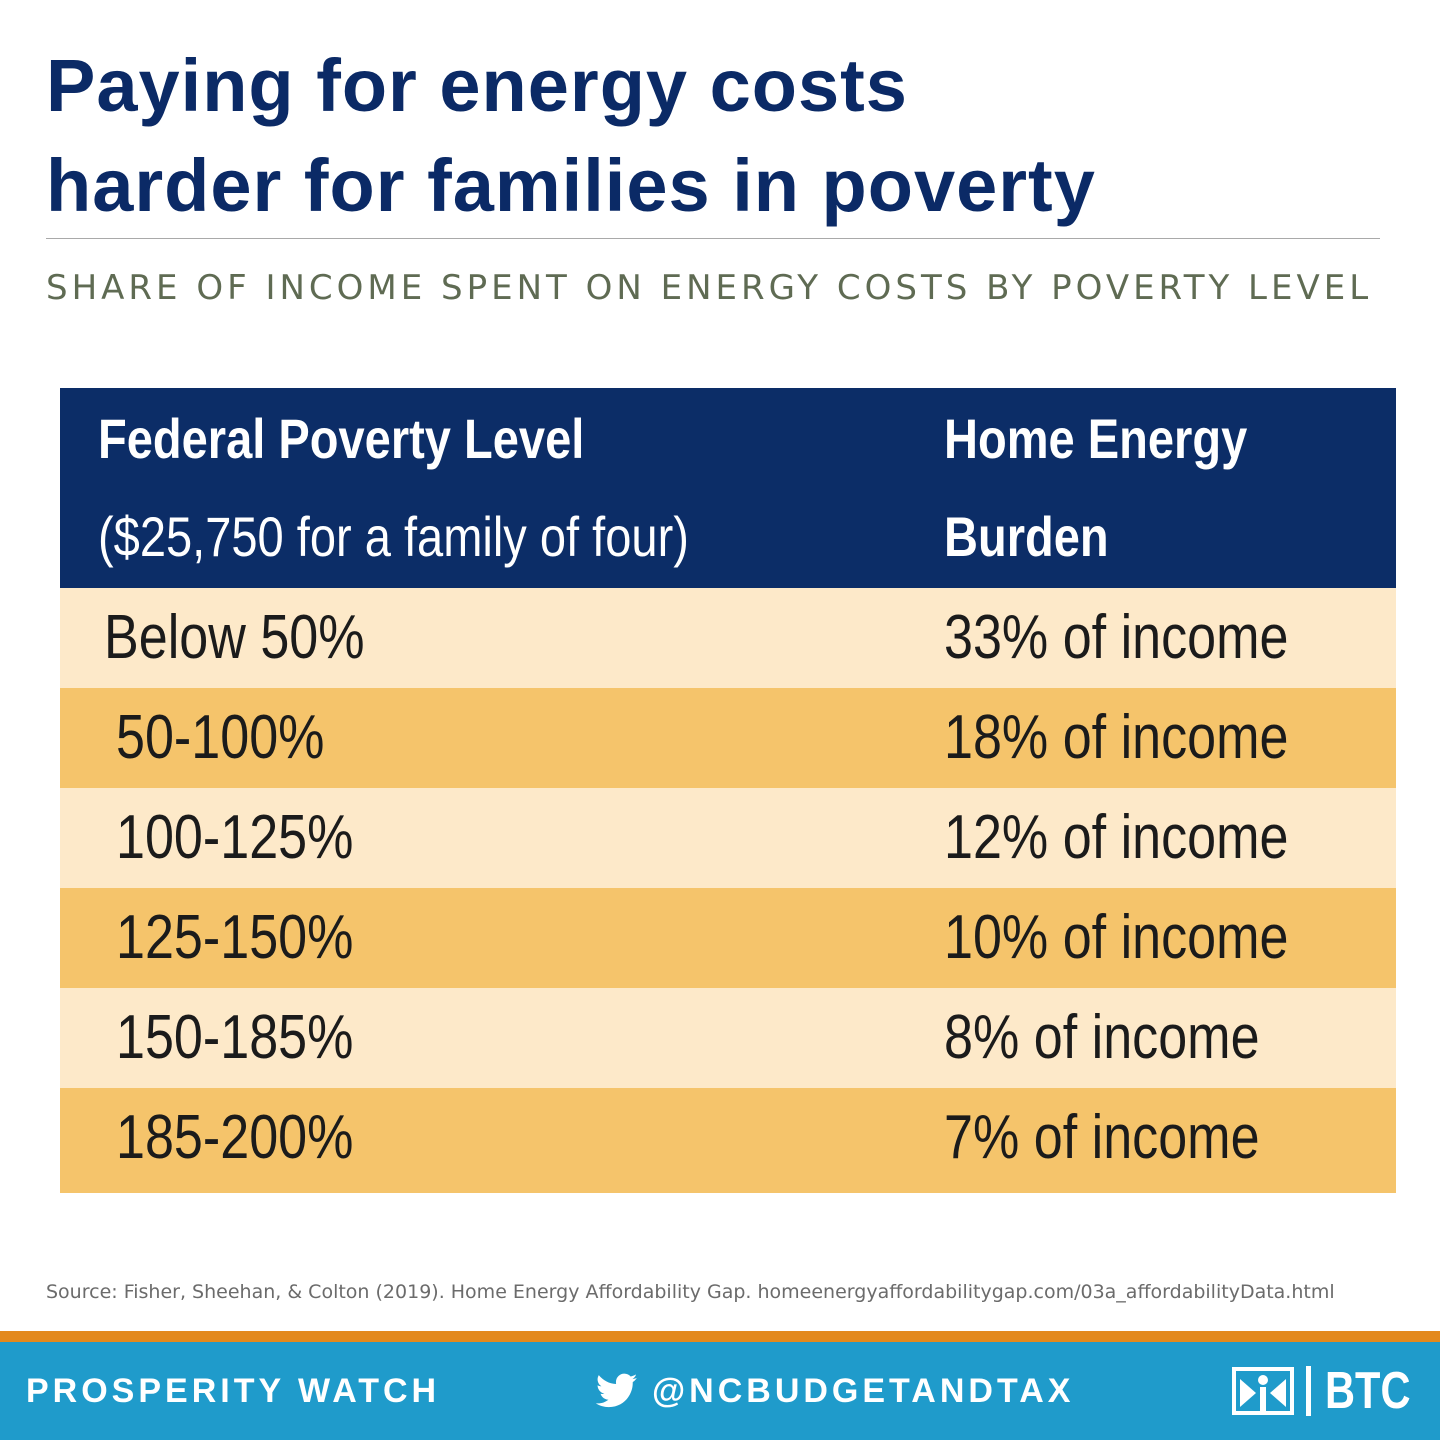  What do you see at coordinates (728, 1038) in the screenshot?
I see `table-row: 150-185% 8% of income` at bounding box center [728, 1038].